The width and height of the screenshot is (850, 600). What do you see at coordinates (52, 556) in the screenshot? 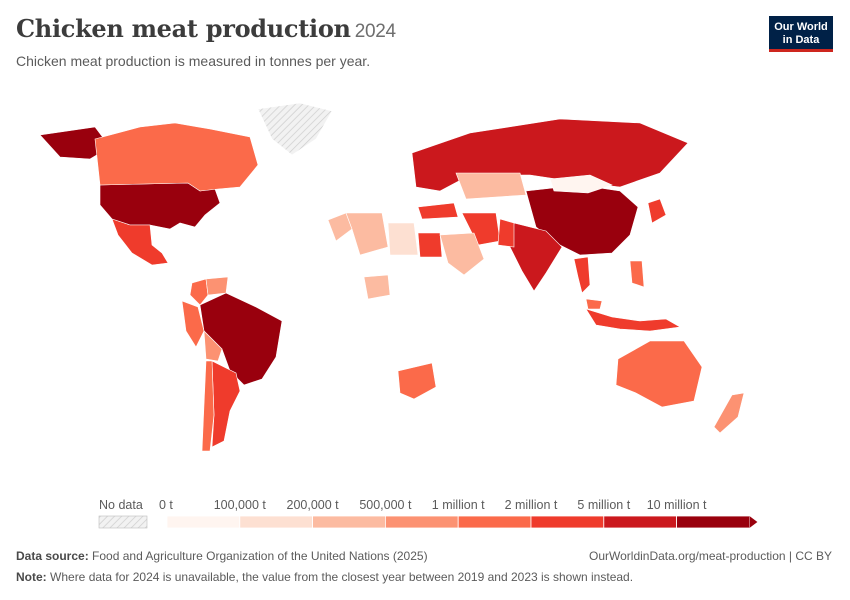
I see `data-source-label: Data source:` at bounding box center [52, 556].